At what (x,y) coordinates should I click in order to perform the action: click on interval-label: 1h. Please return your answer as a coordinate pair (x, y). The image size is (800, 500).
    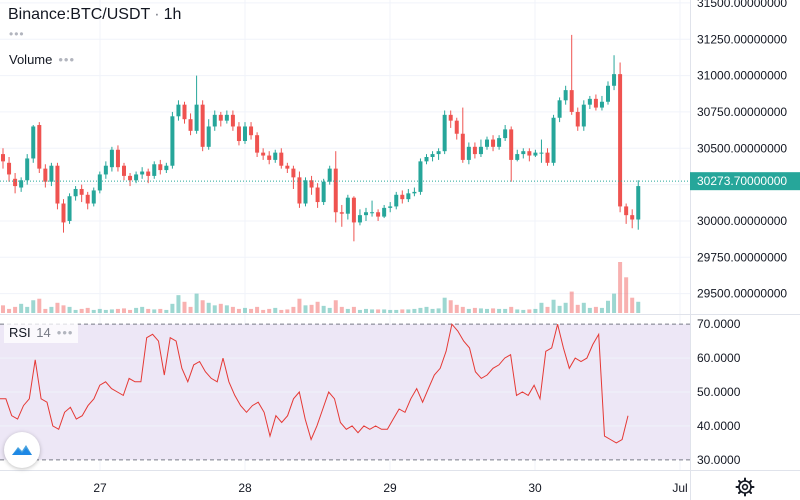
    Looking at the image, I should click on (172, 14).